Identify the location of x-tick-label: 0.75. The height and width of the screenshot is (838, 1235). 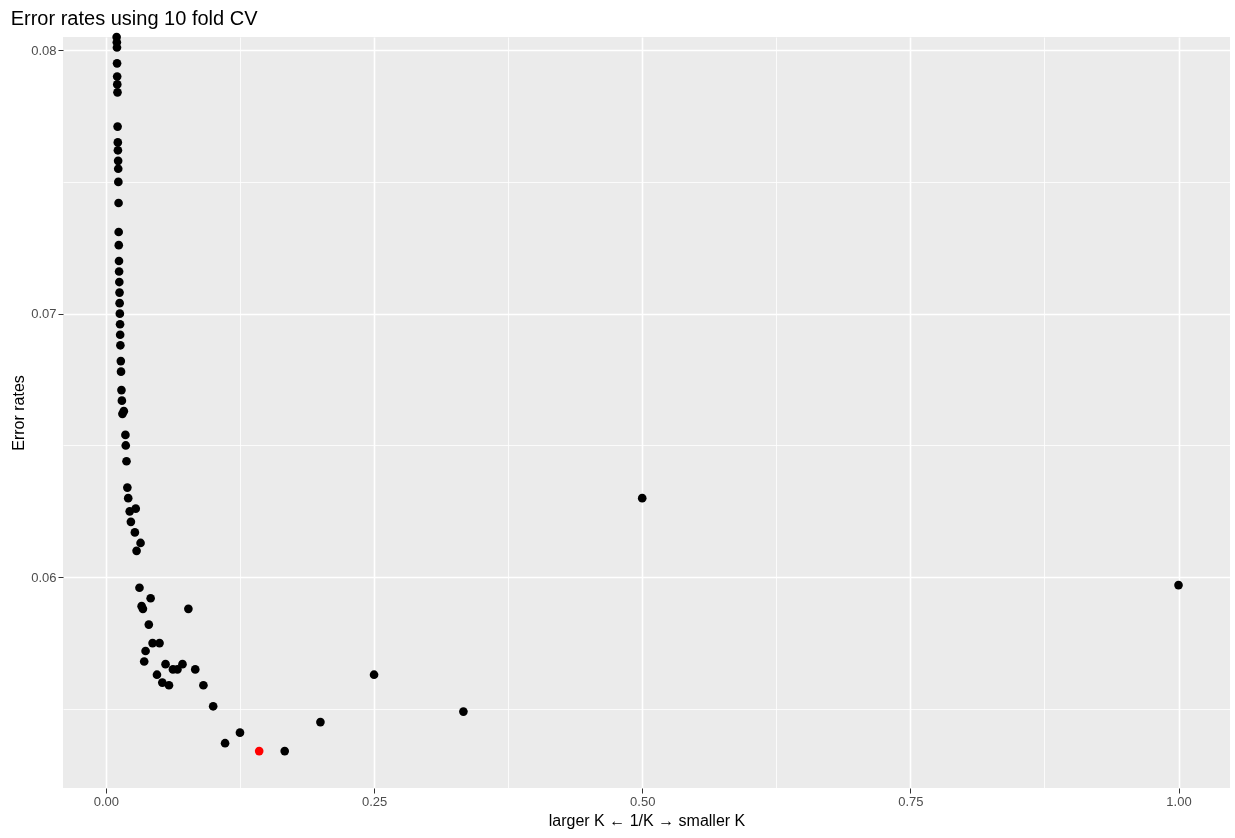
(911, 801).